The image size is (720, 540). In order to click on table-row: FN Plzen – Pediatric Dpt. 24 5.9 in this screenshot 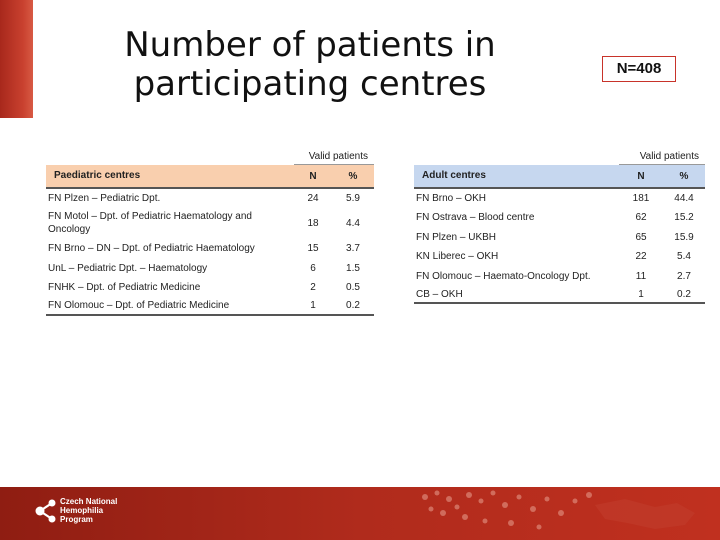, I will do `click(210, 198)`.